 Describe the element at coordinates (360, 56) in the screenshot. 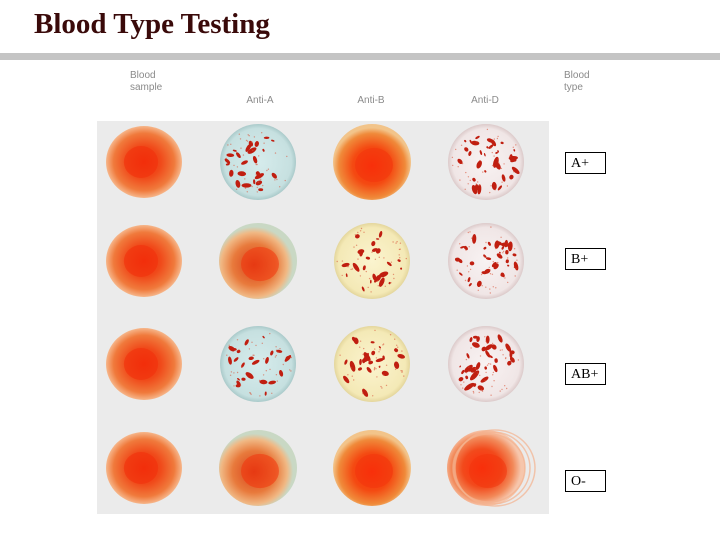

I see `title-divider` at that location.